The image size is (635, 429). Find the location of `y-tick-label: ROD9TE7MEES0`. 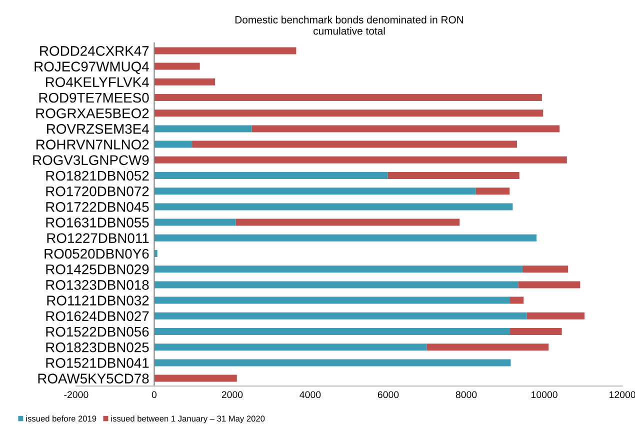

y-tick-label: ROD9TE7MEES0 is located at coordinates (94, 97).